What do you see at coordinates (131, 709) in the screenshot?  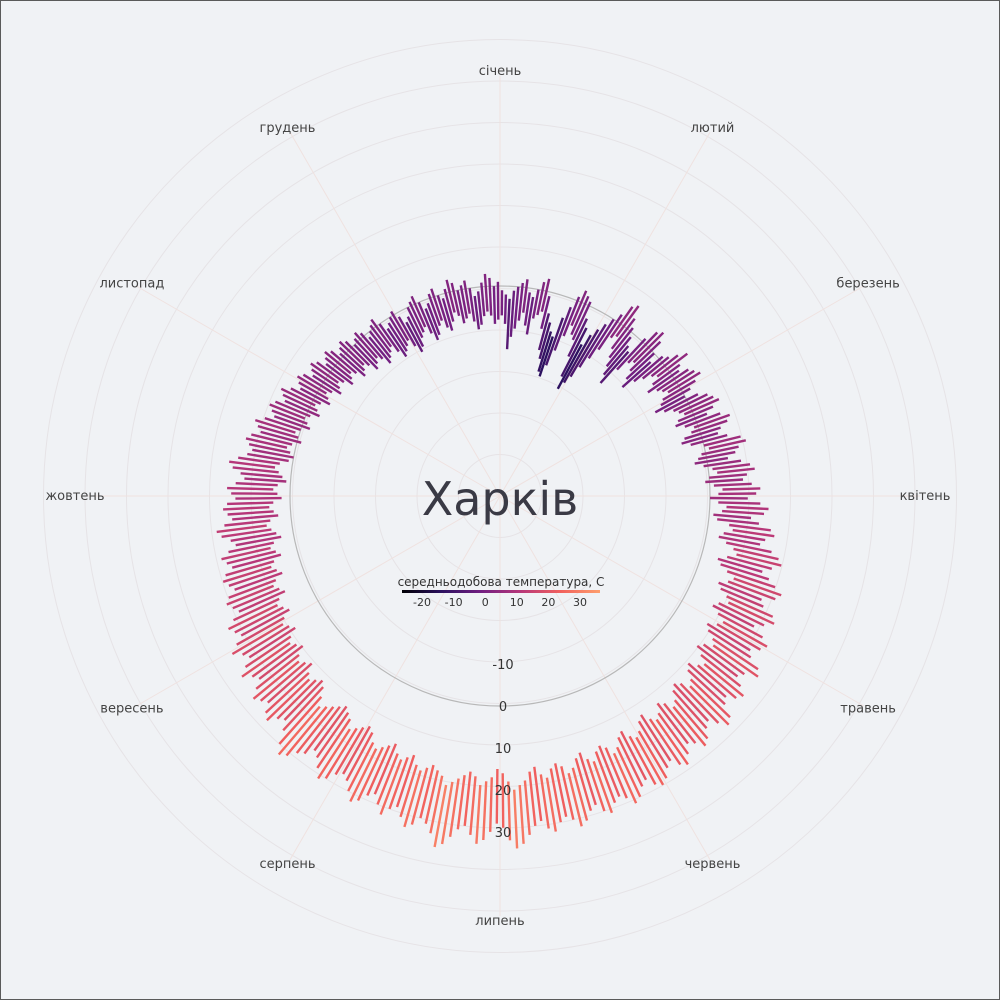 I see `month-label: вересень` at bounding box center [131, 709].